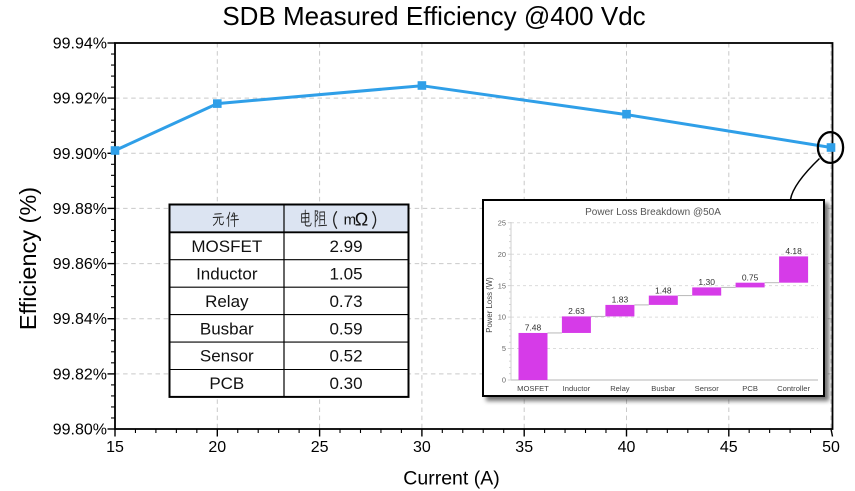 This screenshot has height=491, width=855. What do you see at coordinates (361, 219) in the screenshot?
I see `svg-text: Ω` at bounding box center [361, 219].